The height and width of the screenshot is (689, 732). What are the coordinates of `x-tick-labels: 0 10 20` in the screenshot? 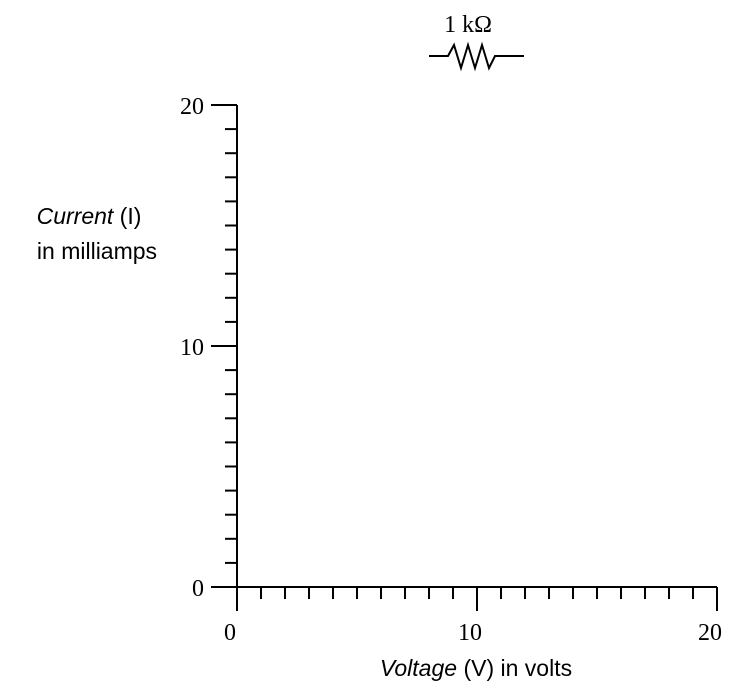 It's located at (473, 633).